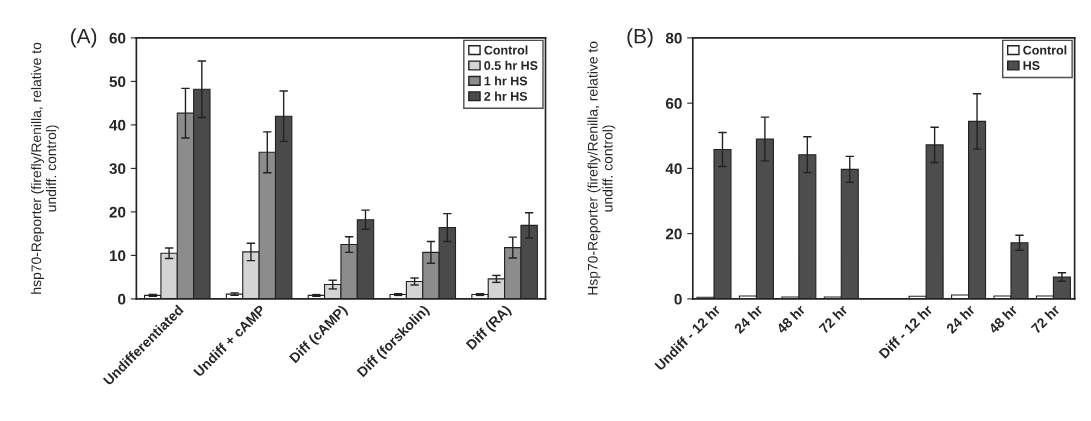 This screenshot has height=421, width=1091. What do you see at coordinates (640, 38) in the screenshot?
I see `chart-title: (B)` at bounding box center [640, 38].